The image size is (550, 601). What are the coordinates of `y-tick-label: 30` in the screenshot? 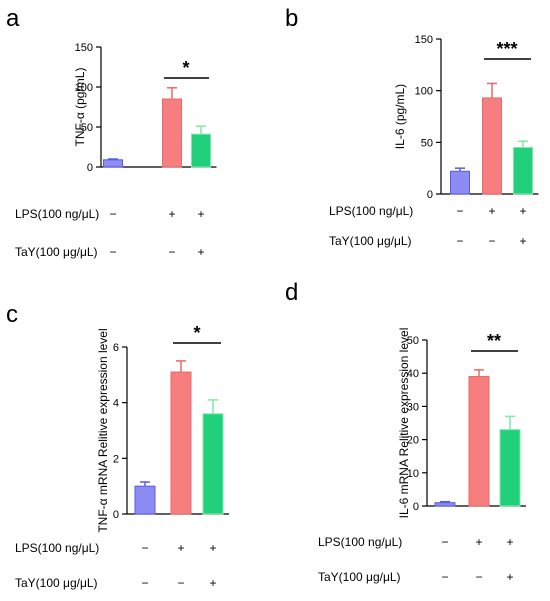 It's located at (413, 407).